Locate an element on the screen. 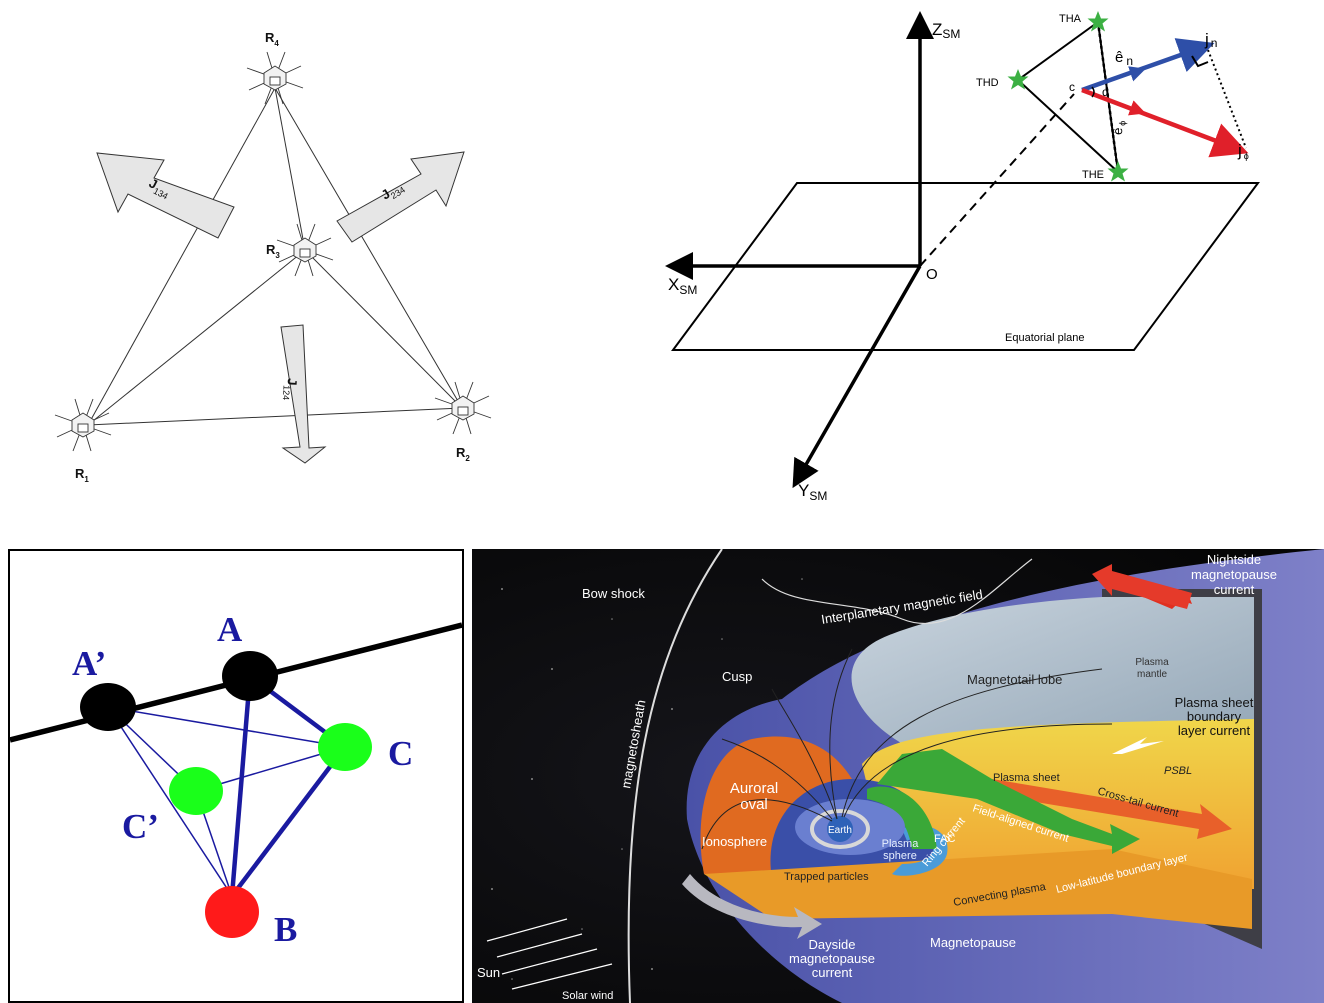 This screenshot has width=1324, height=1003. star-the is located at coordinates (1118, 171).